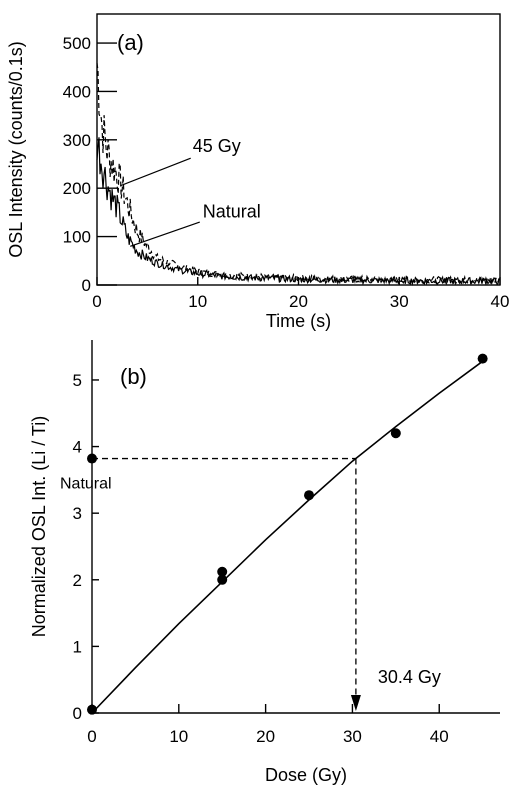  Describe the element at coordinates (268, 725) in the screenshot. I see `panel-b-x-ticks: 0 10 20 30 40` at that location.